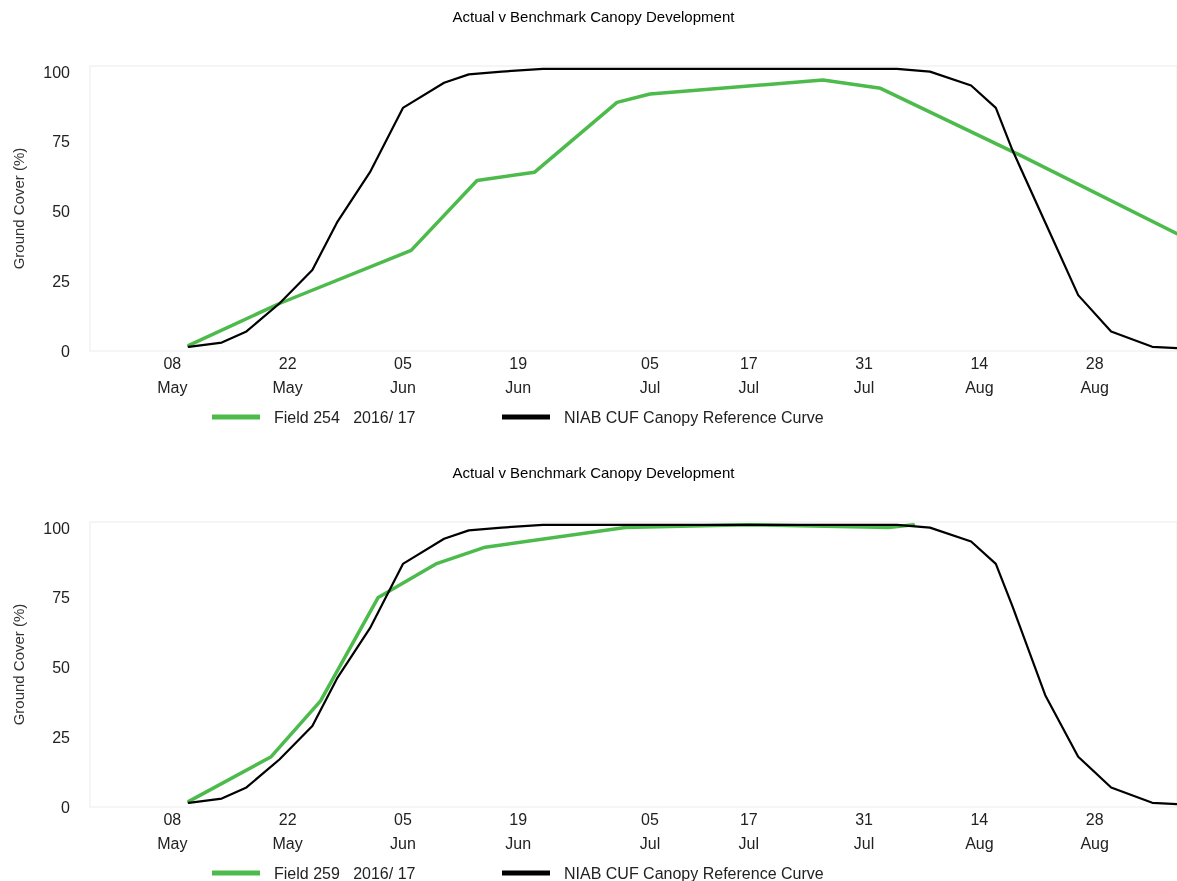 This screenshot has height=881, width=1177. Describe the element at coordinates (345, 417) in the screenshot. I see `legend-label: Field 254 2016/ 17` at that location.